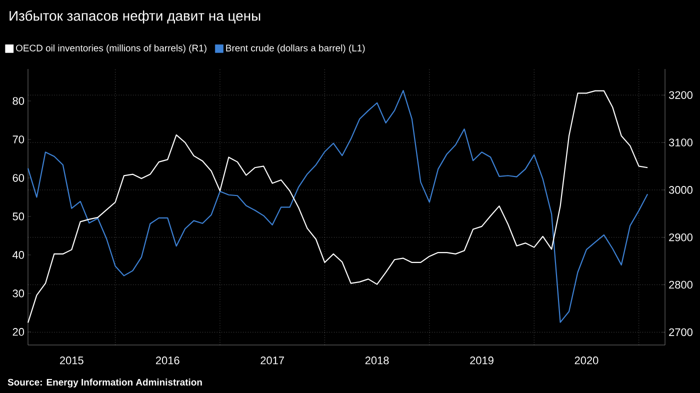 Image resolution: width=700 pixels, height=393 pixels. I want to click on y-tick-label: 80, so click(18, 101).